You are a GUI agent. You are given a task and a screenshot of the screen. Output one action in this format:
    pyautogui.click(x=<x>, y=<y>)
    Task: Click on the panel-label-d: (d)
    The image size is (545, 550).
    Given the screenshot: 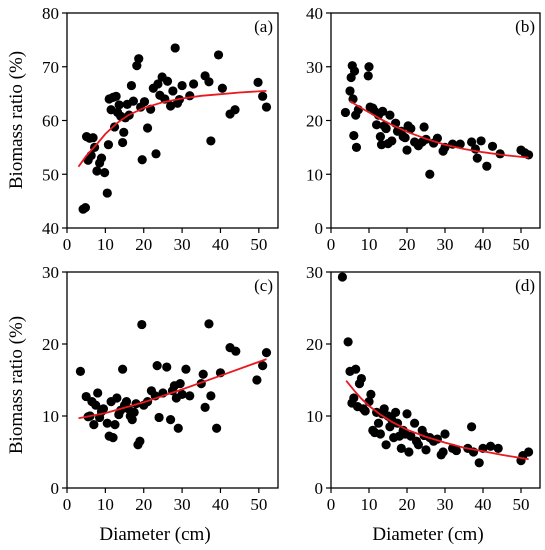 What is the action you would take?
    pyautogui.click(x=525, y=285)
    